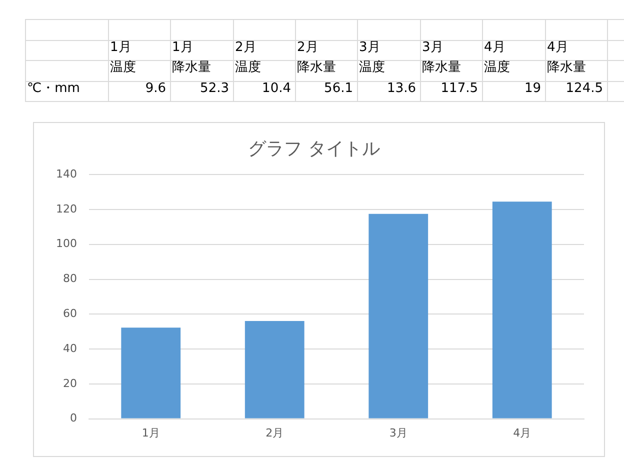  I want to click on text: 19, so click(532, 89).